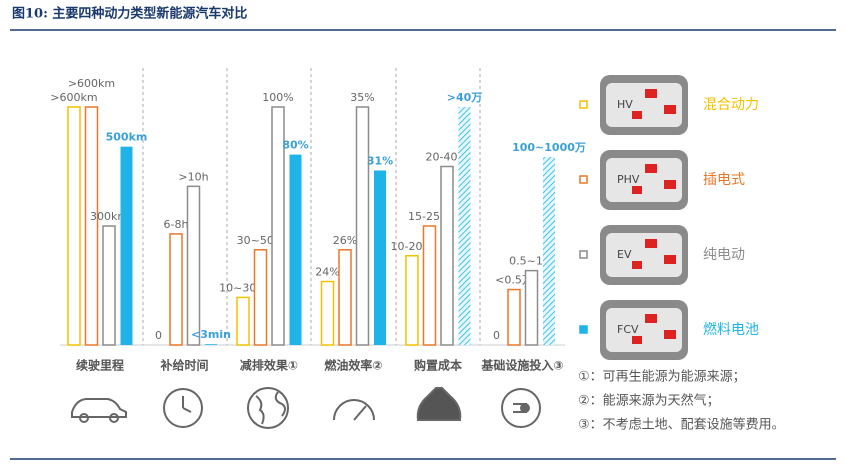 This screenshot has height=466, width=846. I want to click on value-label: 24%, so click(327, 272).